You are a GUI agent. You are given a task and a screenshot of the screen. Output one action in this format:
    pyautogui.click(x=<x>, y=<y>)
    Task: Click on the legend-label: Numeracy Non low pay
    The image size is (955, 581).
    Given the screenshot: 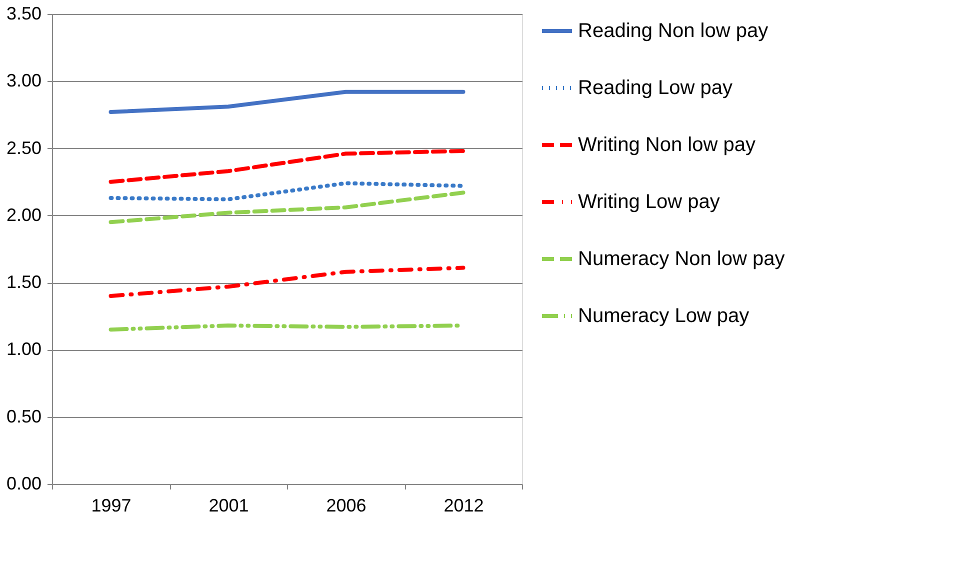 What is the action you would take?
    pyautogui.click(x=681, y=259)
    